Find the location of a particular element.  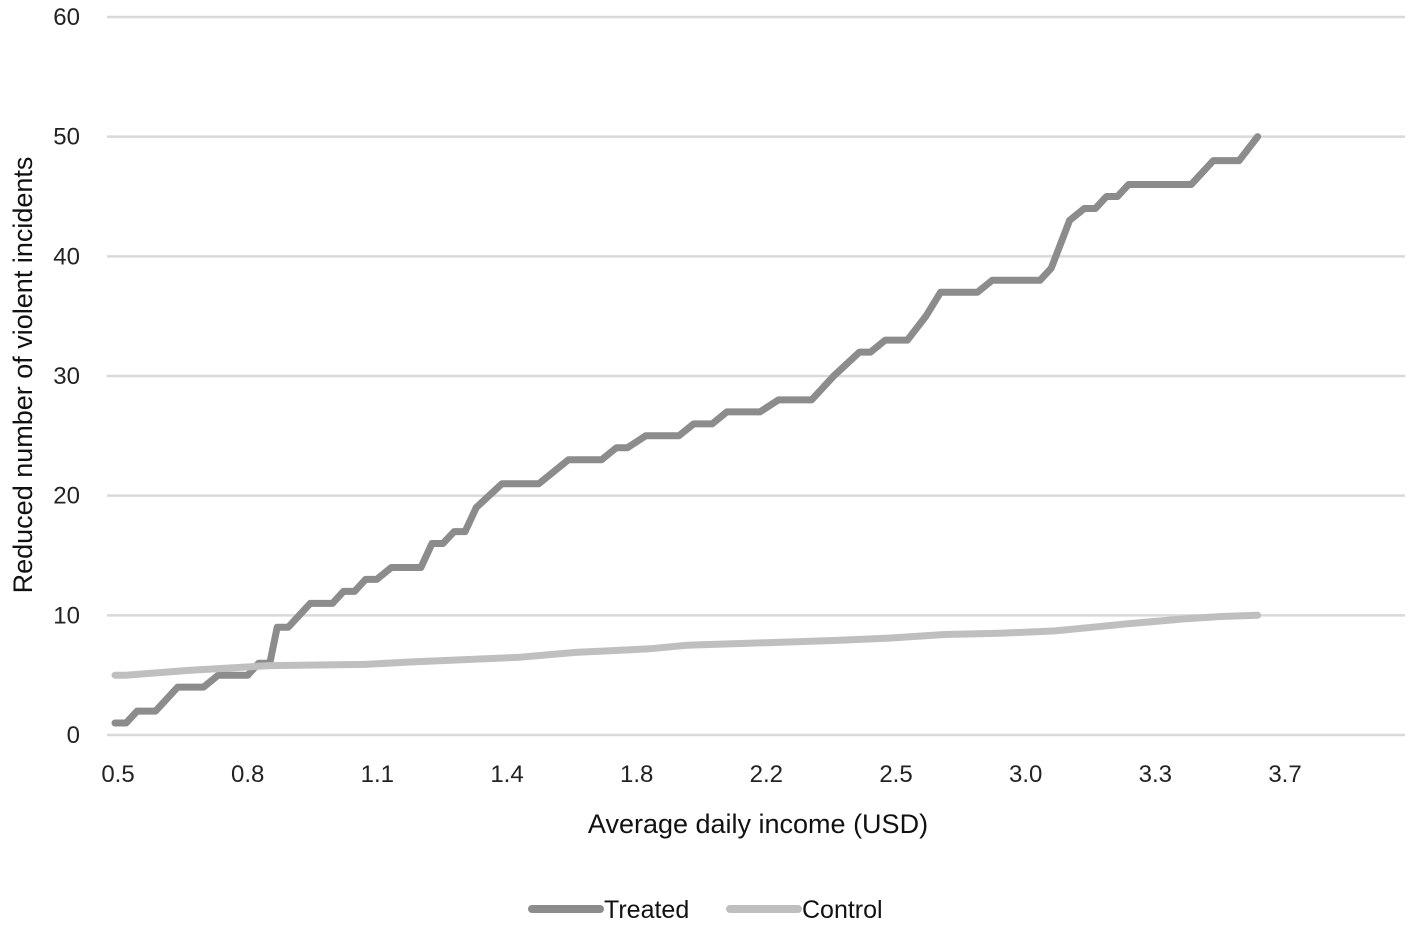

y-tick-label: 20 is located at coordinates (66, 496).